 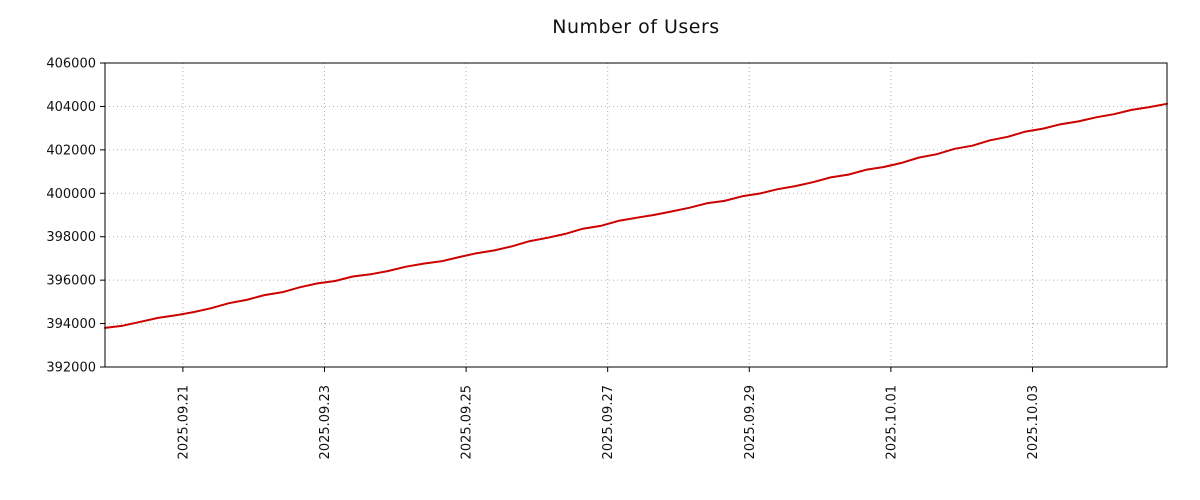 I want to click on y-tick-label: 394000, so click(x=71, y=324).